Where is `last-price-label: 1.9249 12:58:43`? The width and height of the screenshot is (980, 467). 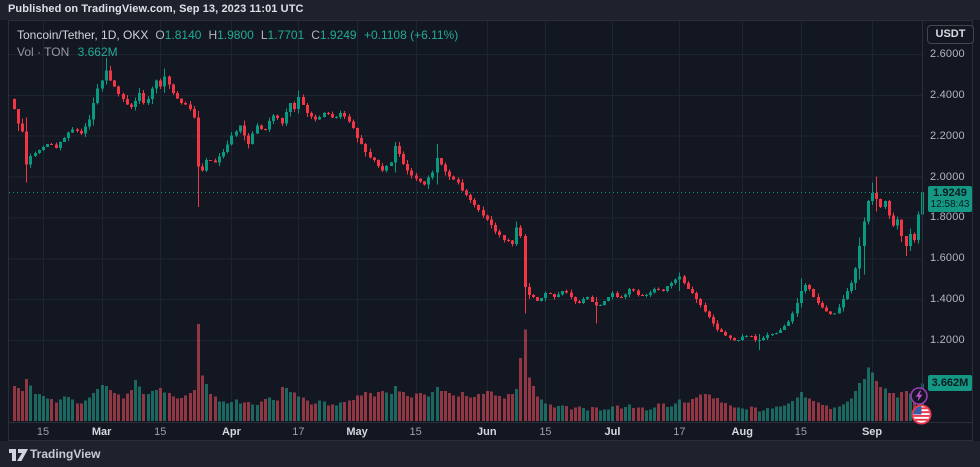
last-price-label: 1.9249 12:58:43 is located at coordinates (950, 198).